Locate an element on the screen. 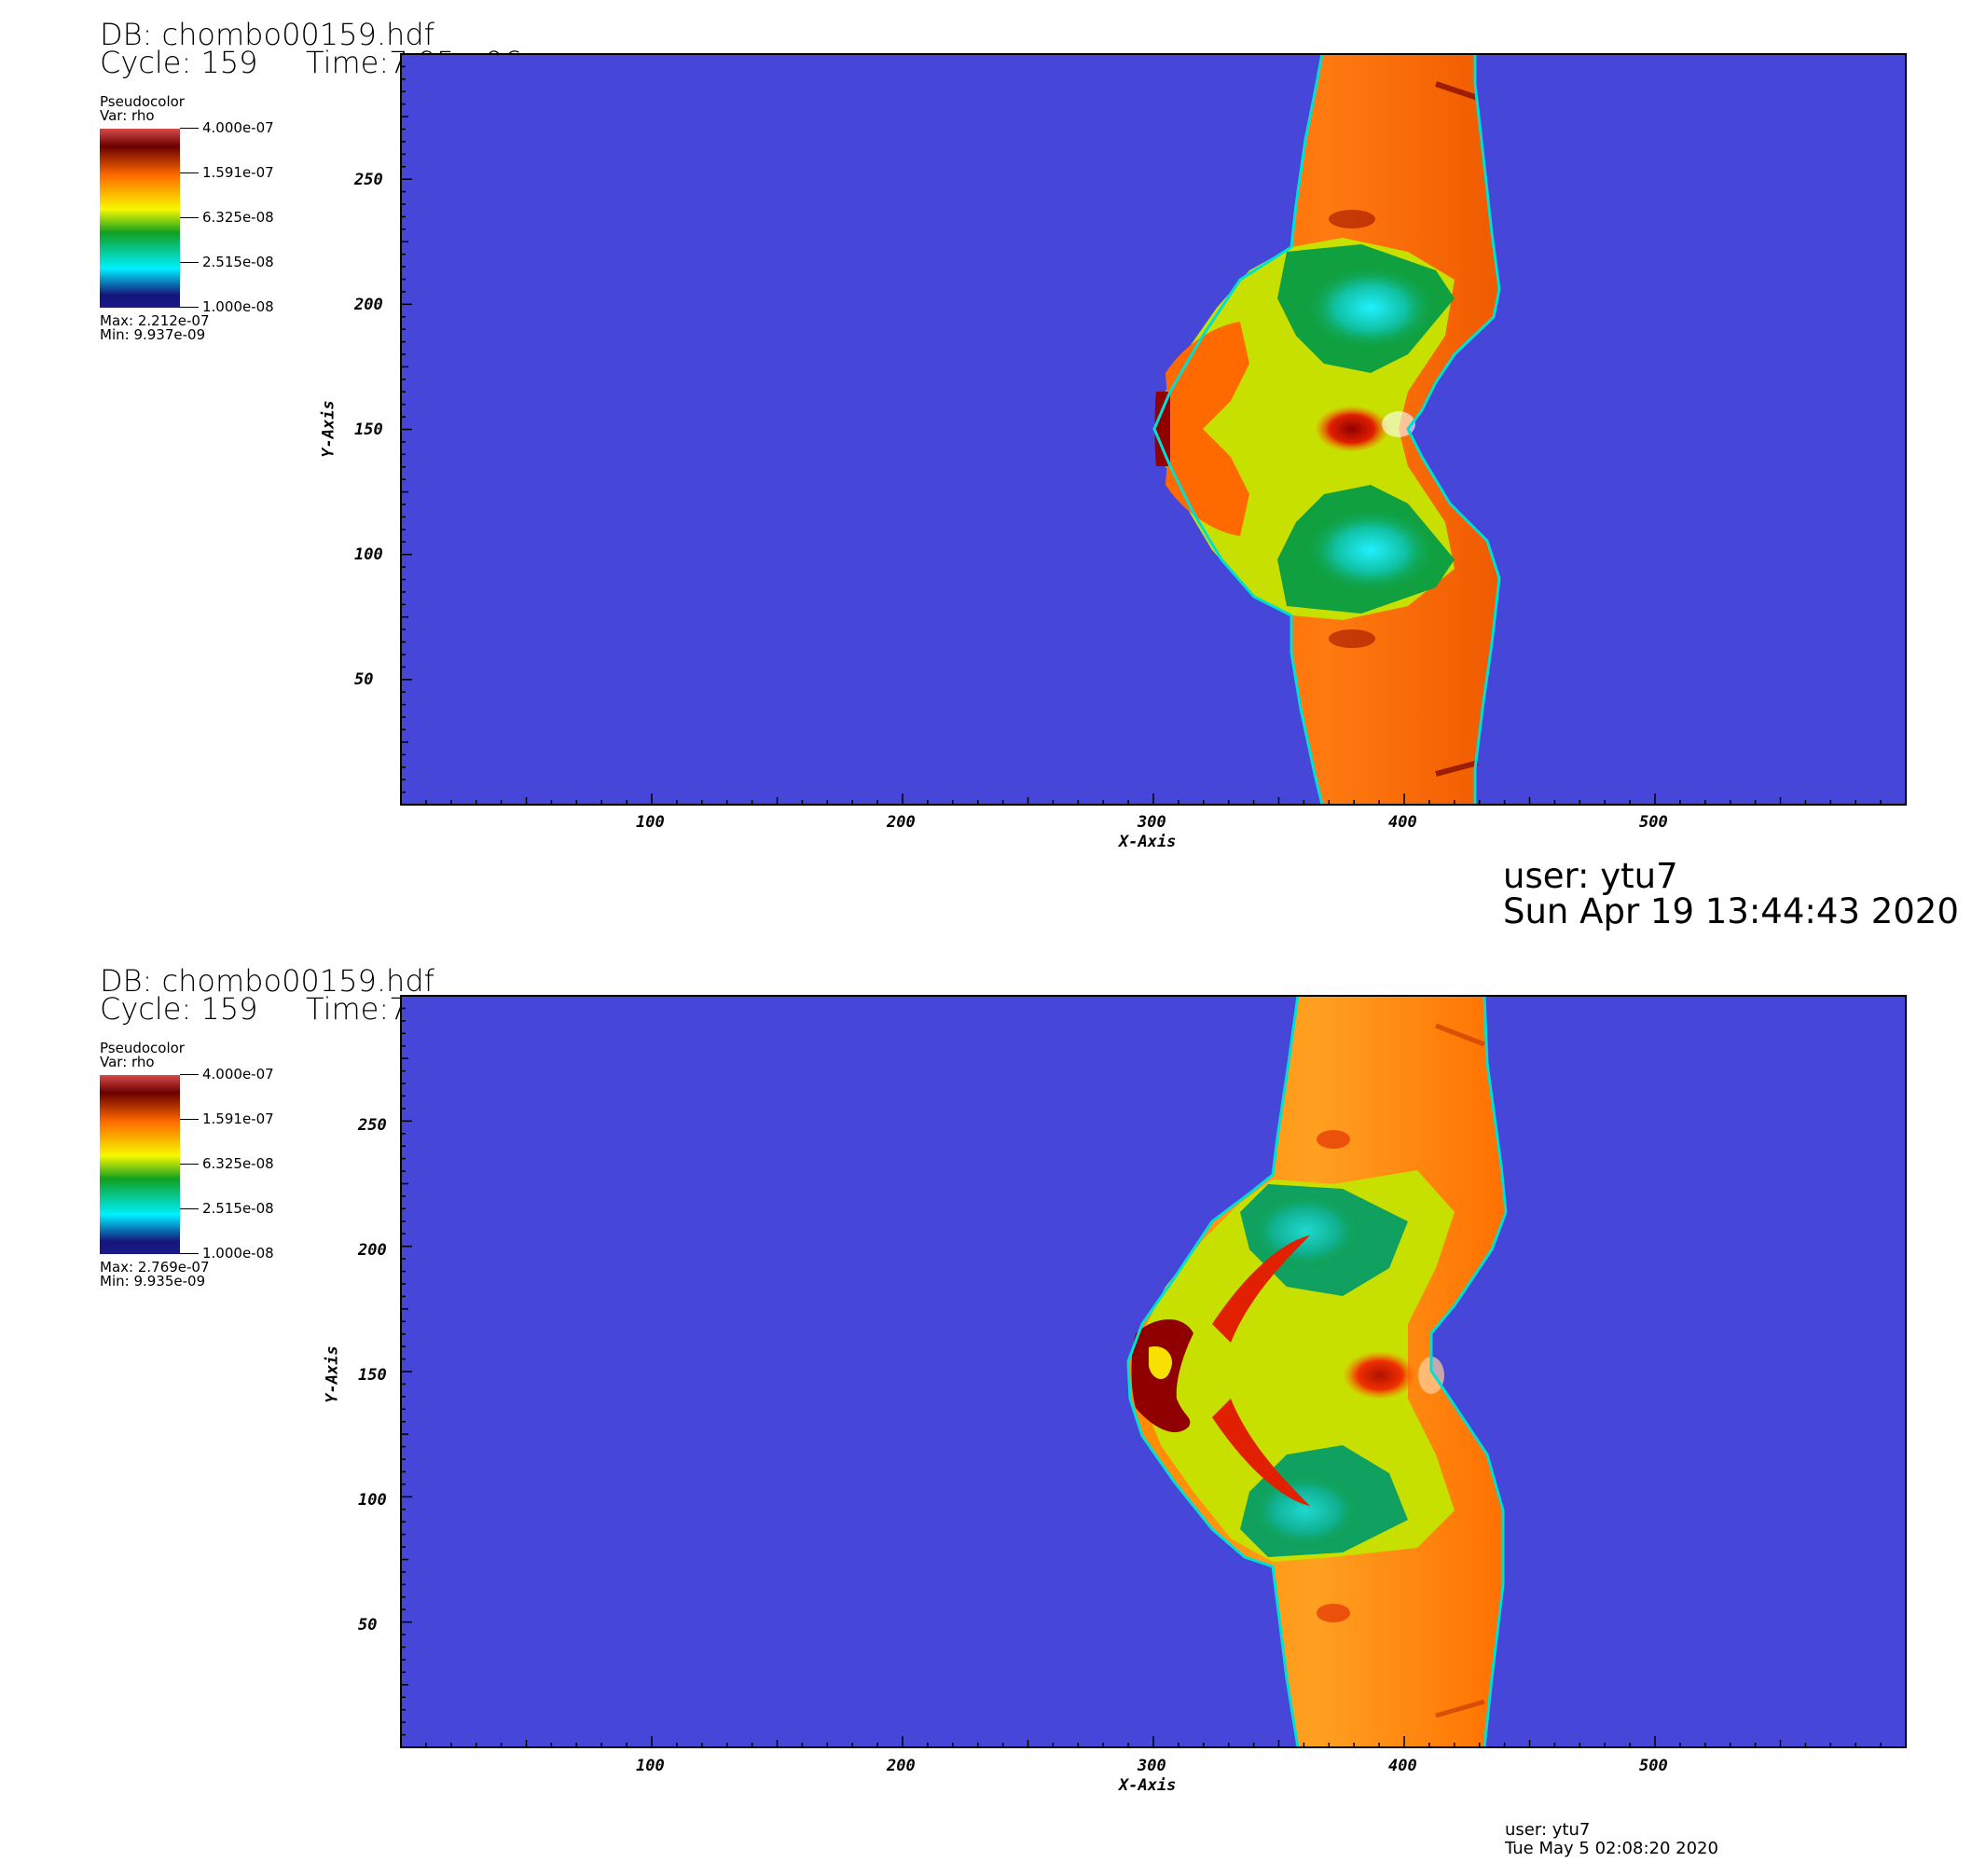 The height and width of the screenshot is (1876, 1986). colorbar-label-2-3: 2.515e-08 is located at coordinates (238, 1208).